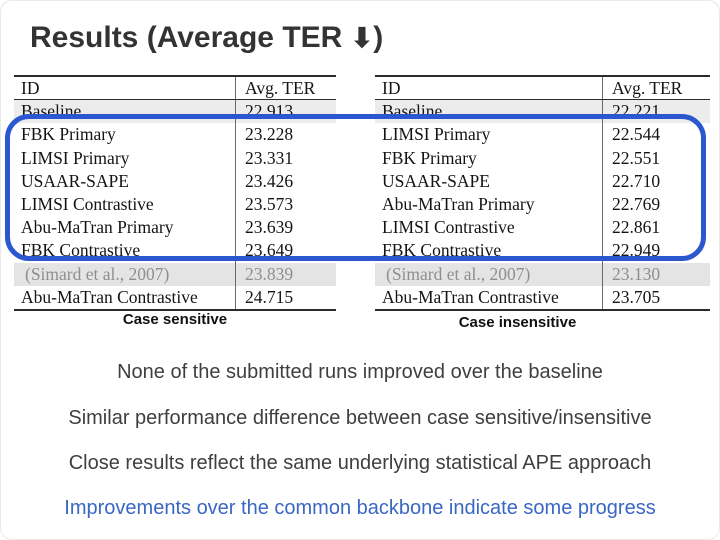 The width and height of the screenshot is (720, 540). Describe the element at coordinates (269, 250) in the screenshot. I see `row-value-cell: 23.649` at that location.